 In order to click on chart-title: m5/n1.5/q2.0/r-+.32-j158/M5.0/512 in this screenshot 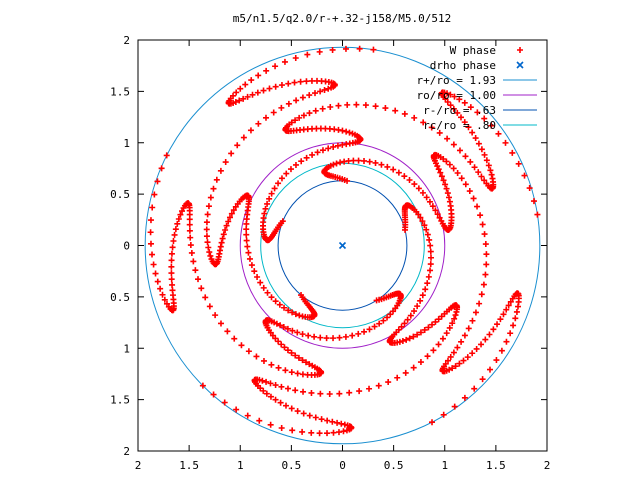, I will do `click(342, 18)`.